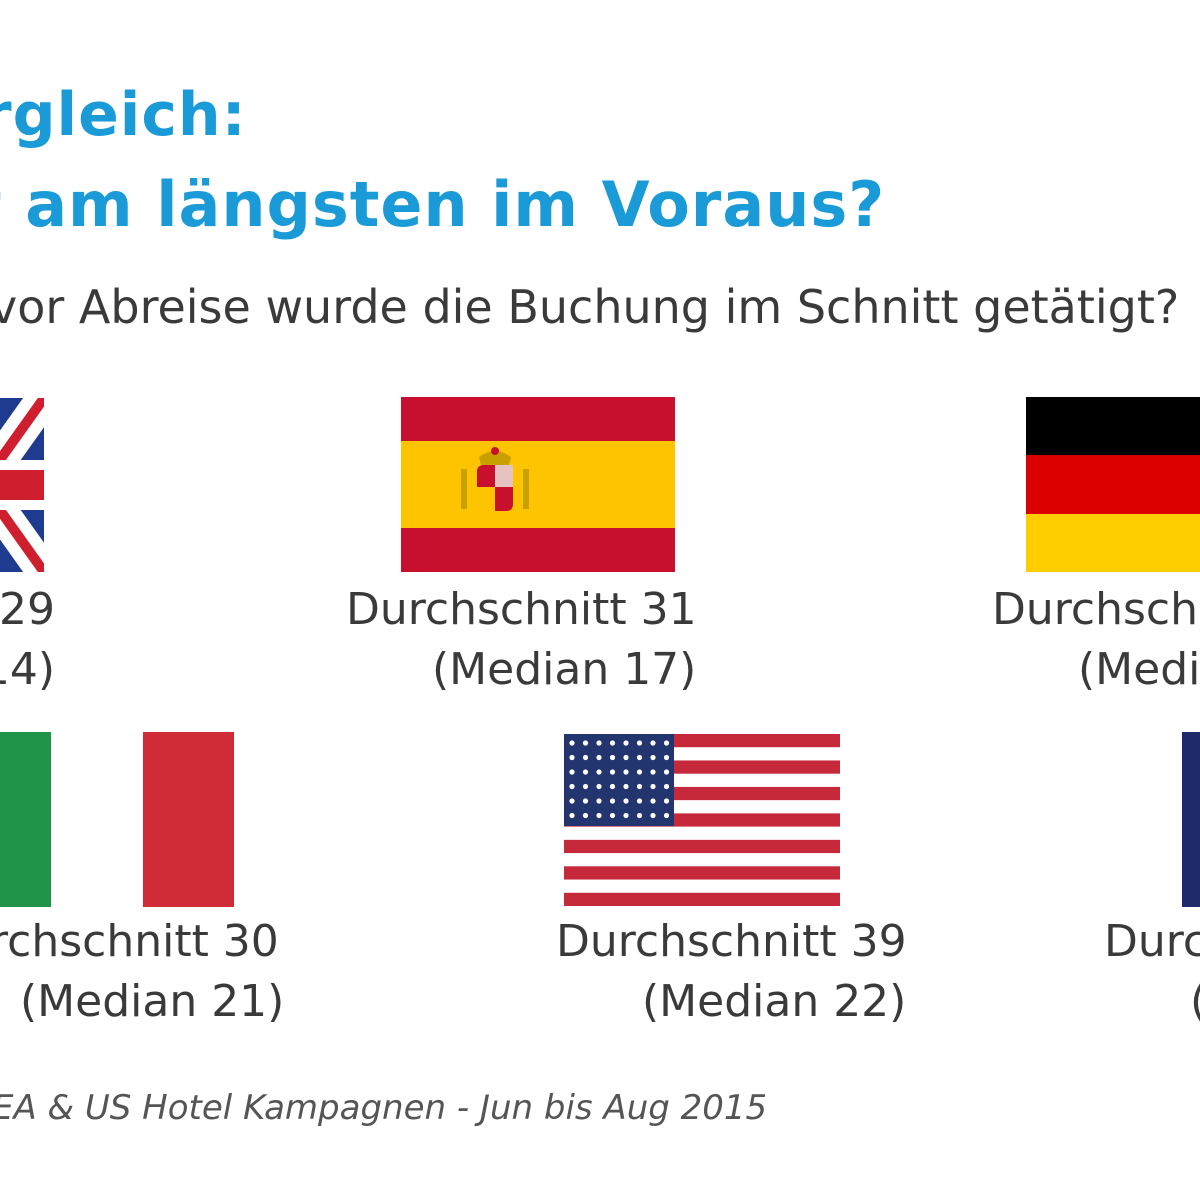 This screenshot has height=1200, width=1200. What do you see at coordinates (774, 1001) in the screenshot?
I see `usa-median: (Median 22)` at bounding box center [774, 1001].